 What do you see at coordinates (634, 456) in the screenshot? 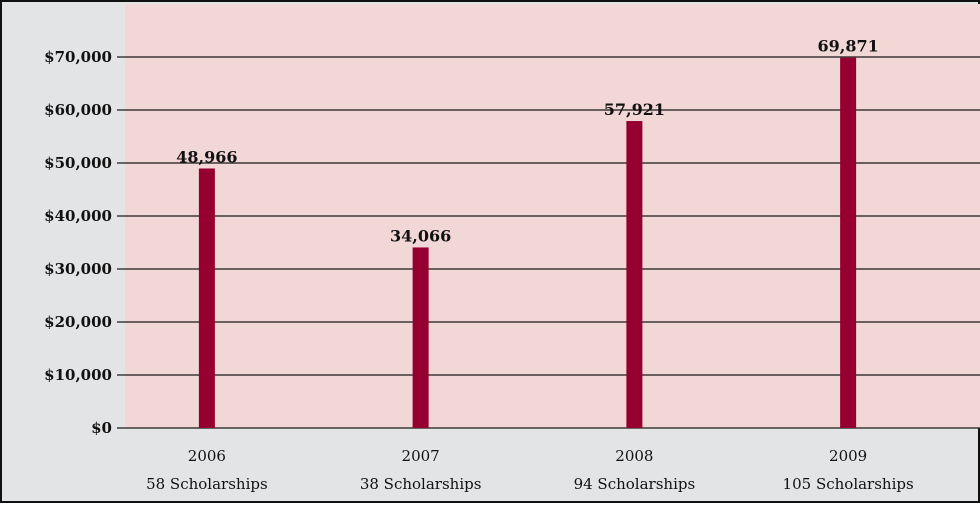
I see `x-category-label: 2008` at bounding box center [634, 456].